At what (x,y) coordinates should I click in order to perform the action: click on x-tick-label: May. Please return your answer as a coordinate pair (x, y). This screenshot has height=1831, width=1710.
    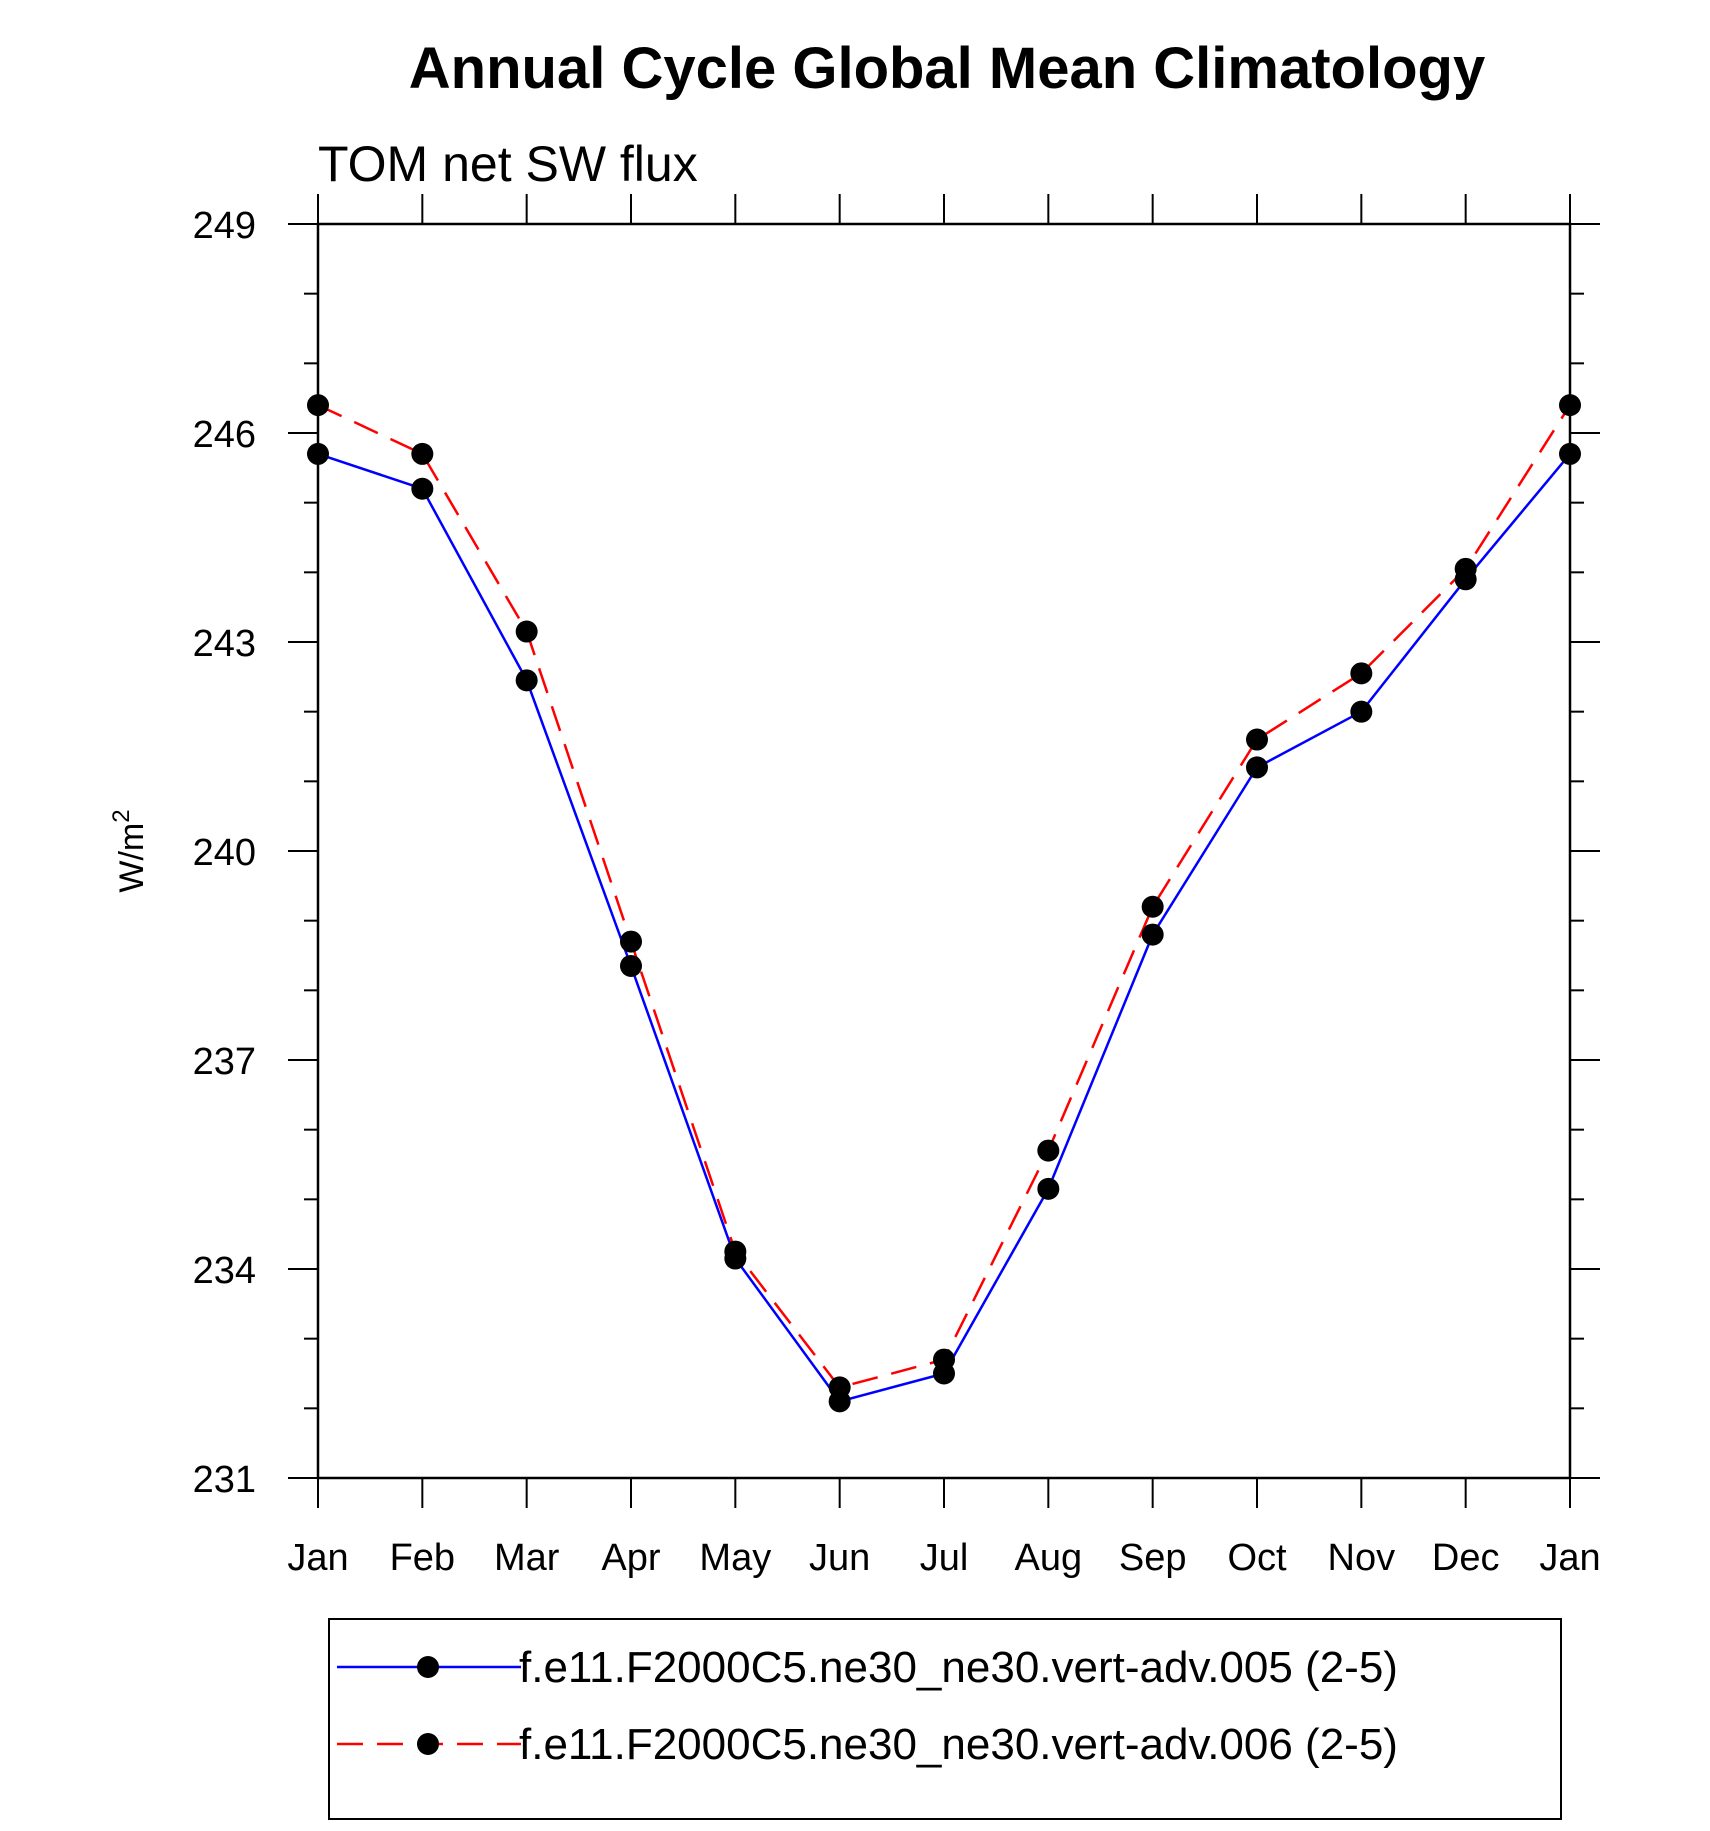
    Looking at the image, I should click on (735, 1558).